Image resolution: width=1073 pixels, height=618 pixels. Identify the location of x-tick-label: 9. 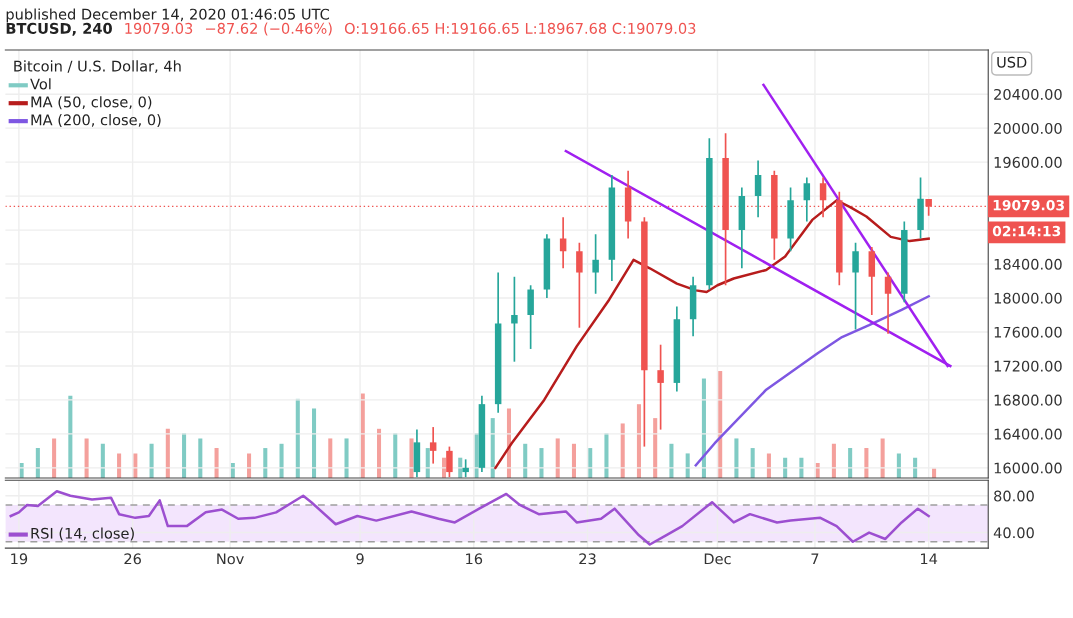
(360, 559).